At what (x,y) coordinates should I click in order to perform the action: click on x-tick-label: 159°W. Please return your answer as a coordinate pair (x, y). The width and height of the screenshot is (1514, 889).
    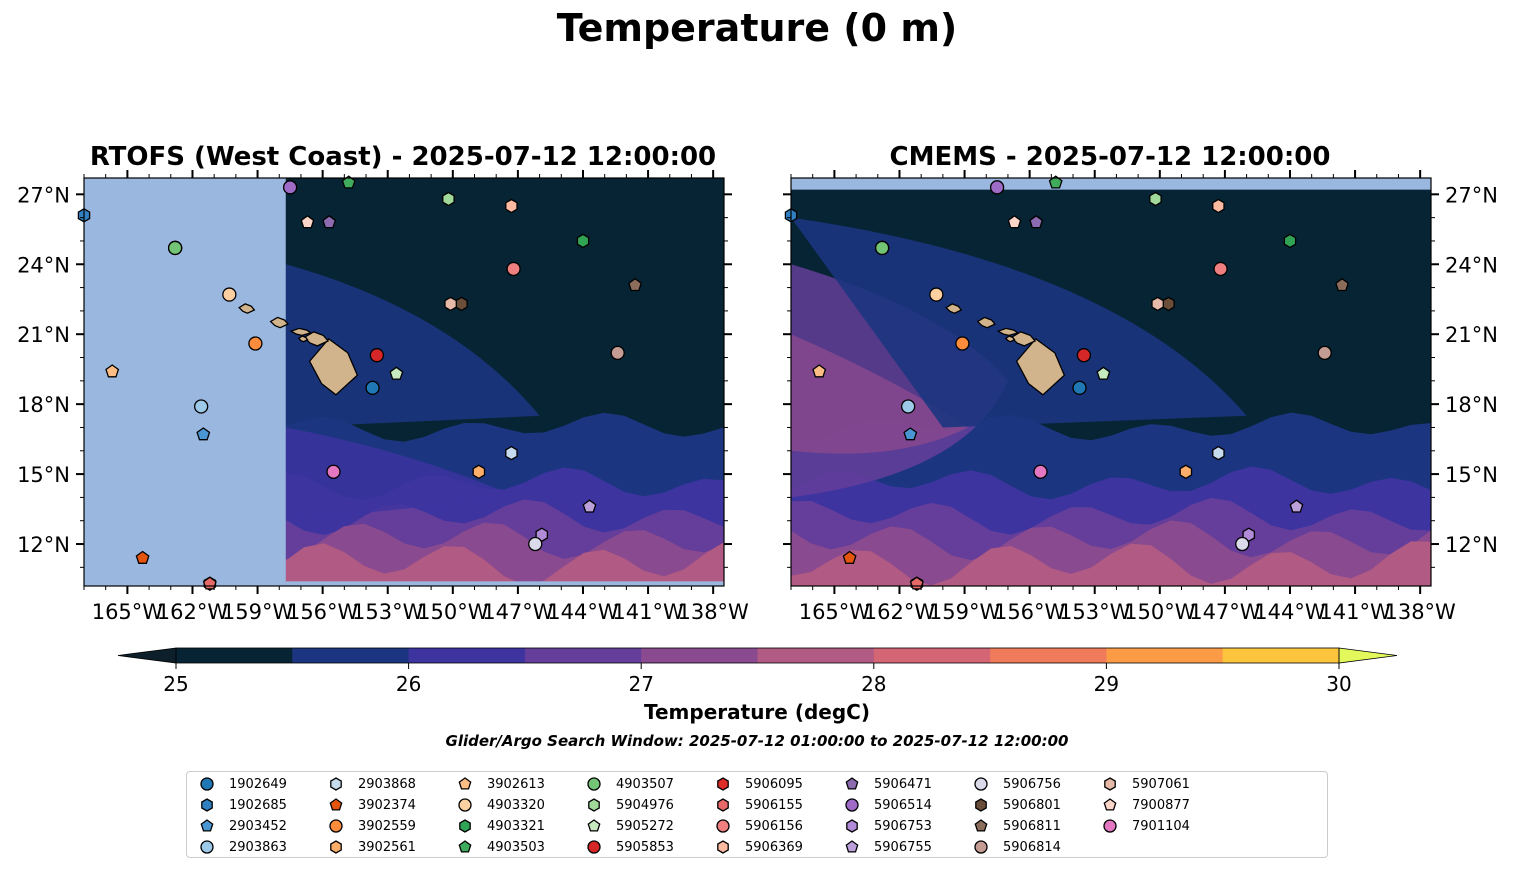
    Looking at the image, I should click on (965, 612).